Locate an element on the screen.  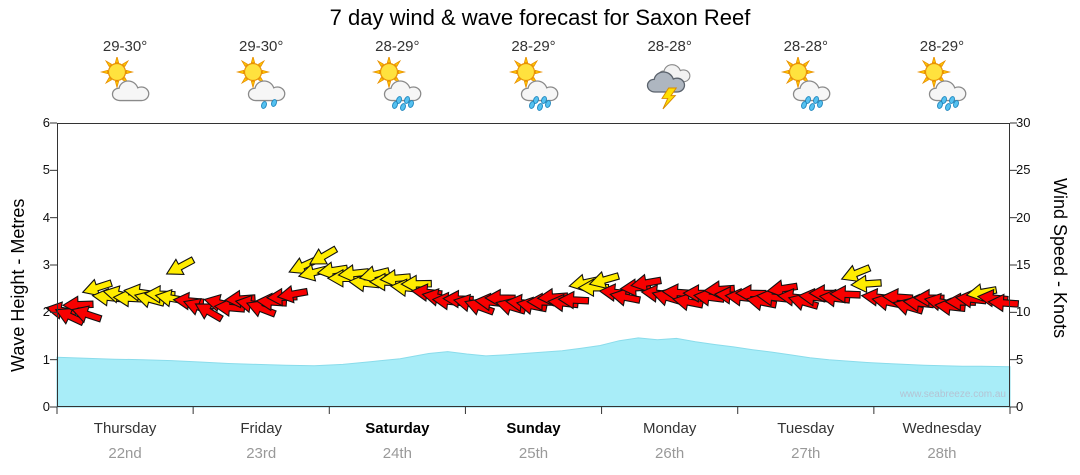
right-axis-tick: 25 is located at coordinates (1023, 170).